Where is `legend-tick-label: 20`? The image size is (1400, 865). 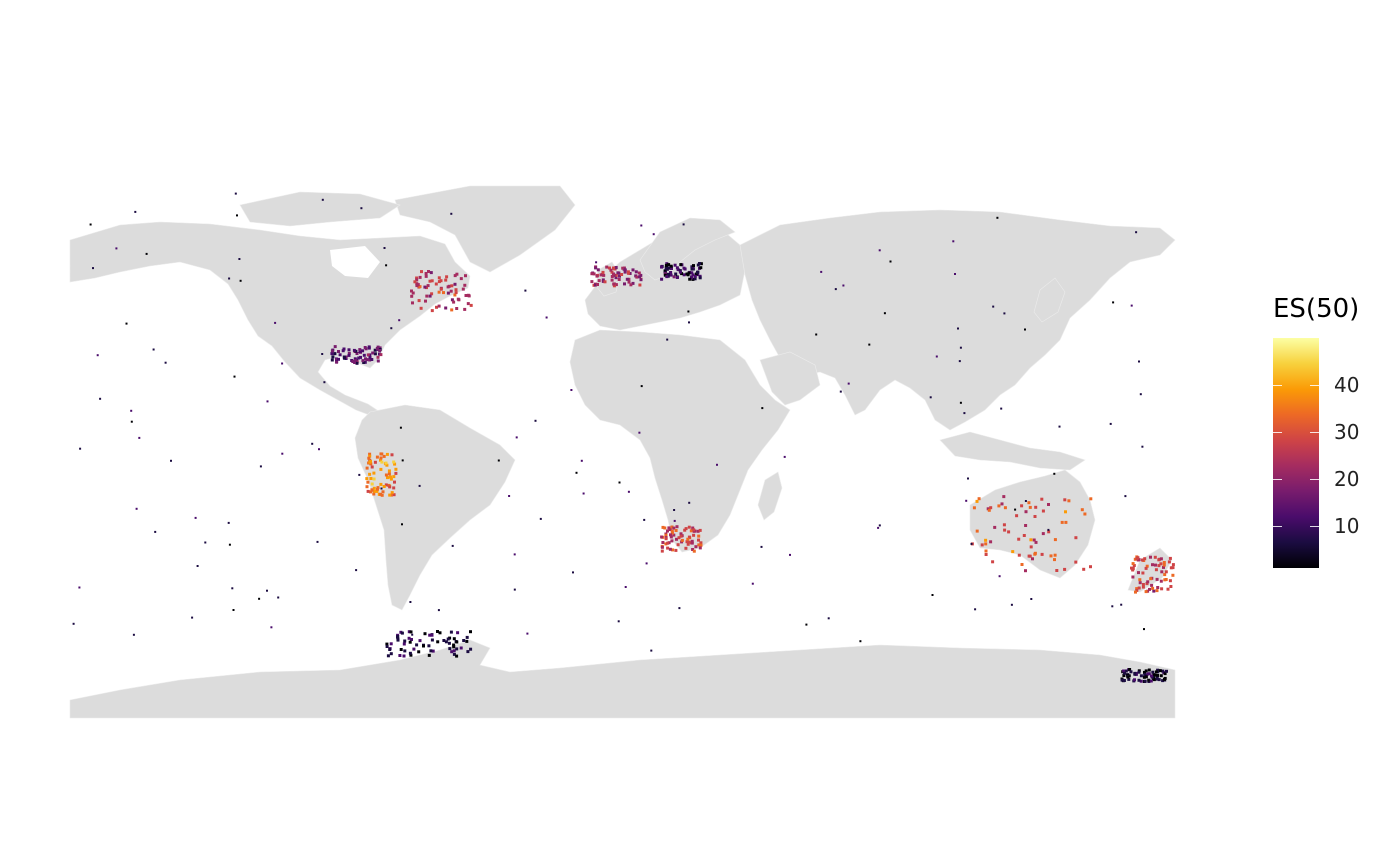 legend-tick-label: 20 is located at coordinates (1347, 478).